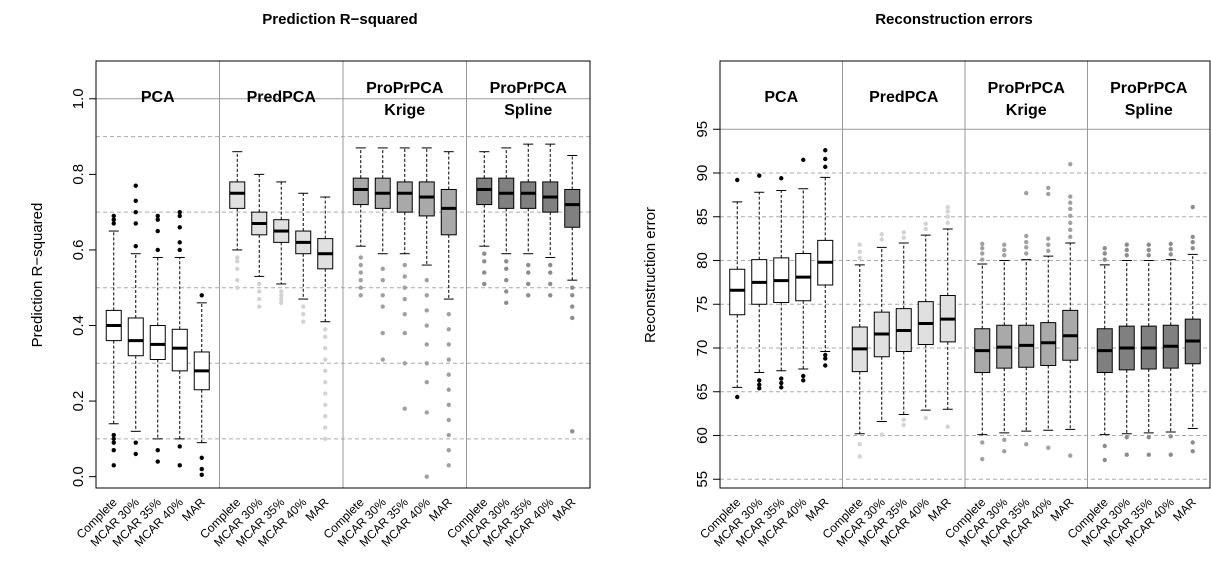  What do you see at coordinates (78, 325) in the screenshot?
I see `y-tick-label: 0.4` at bounding box center [78, 325].